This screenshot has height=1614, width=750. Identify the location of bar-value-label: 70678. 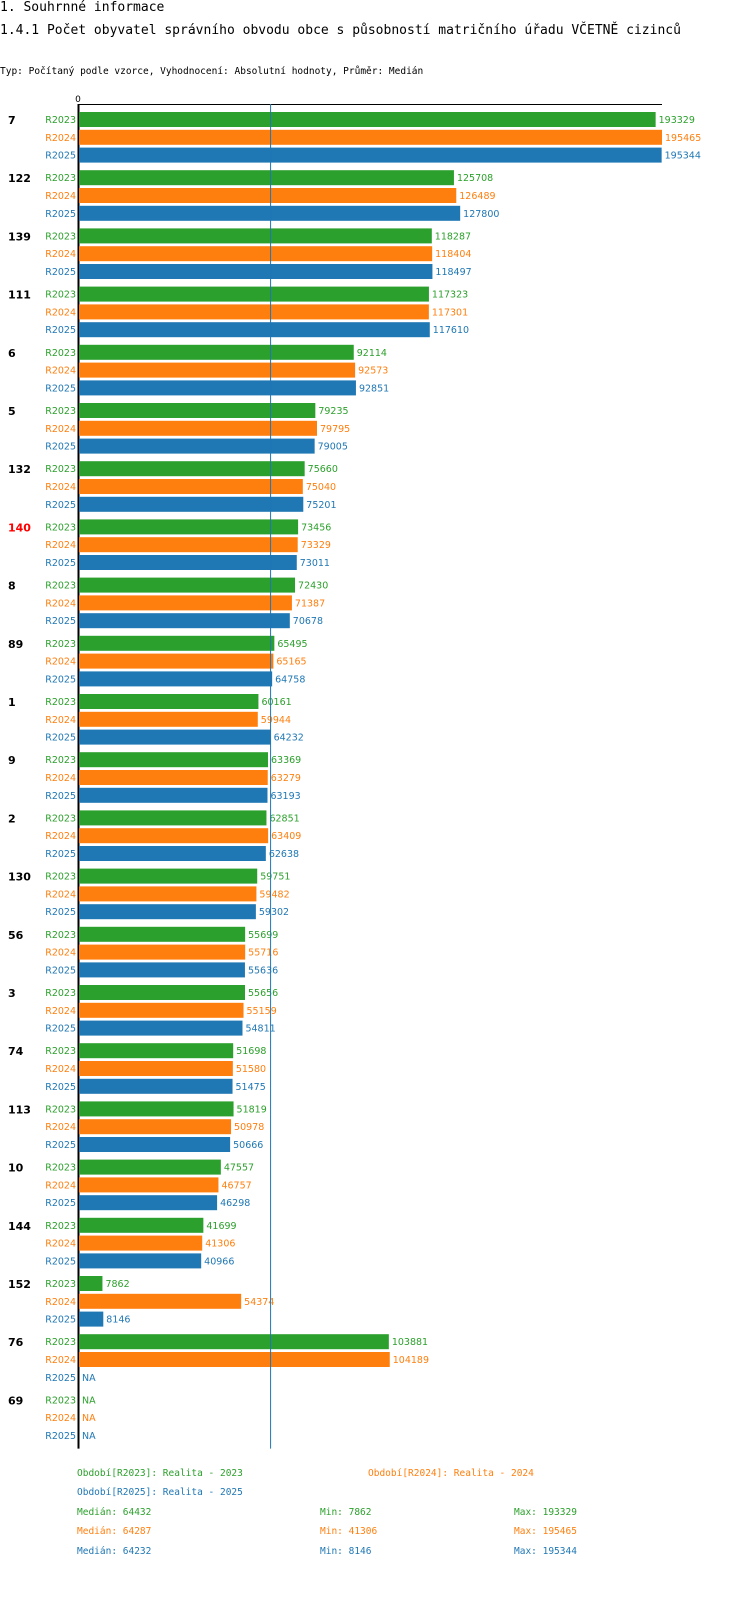
(308, 621).